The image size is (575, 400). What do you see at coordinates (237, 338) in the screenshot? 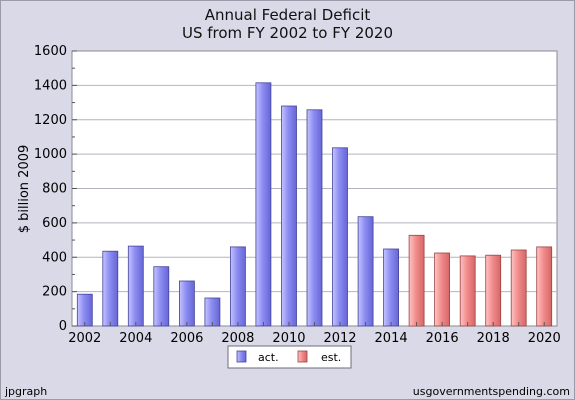
I see `x-tick-label: 2008` at bounding box center [237, 338].